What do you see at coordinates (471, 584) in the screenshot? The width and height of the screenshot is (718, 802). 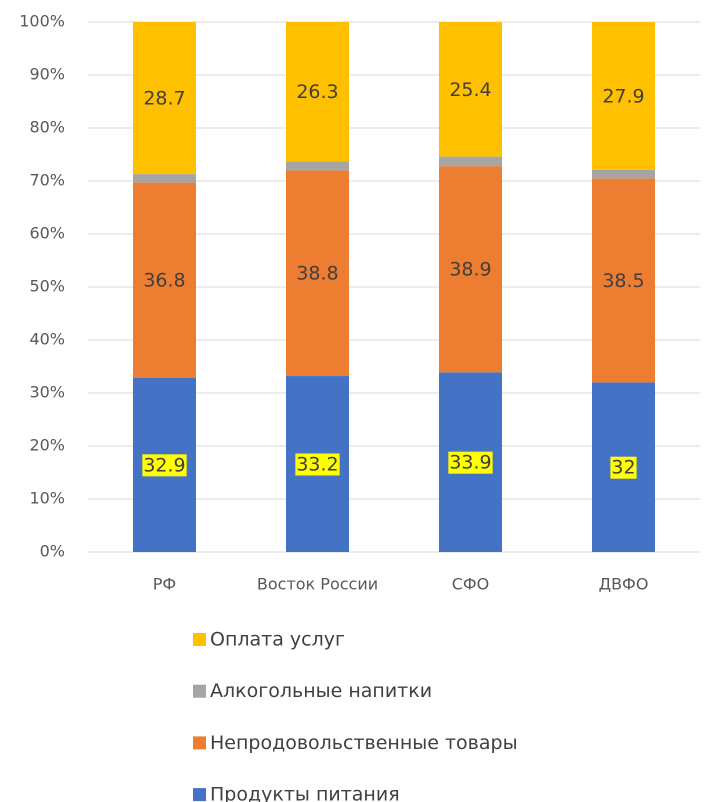 I see `x-tick-label: СФО` at bounding box center [471, 584].